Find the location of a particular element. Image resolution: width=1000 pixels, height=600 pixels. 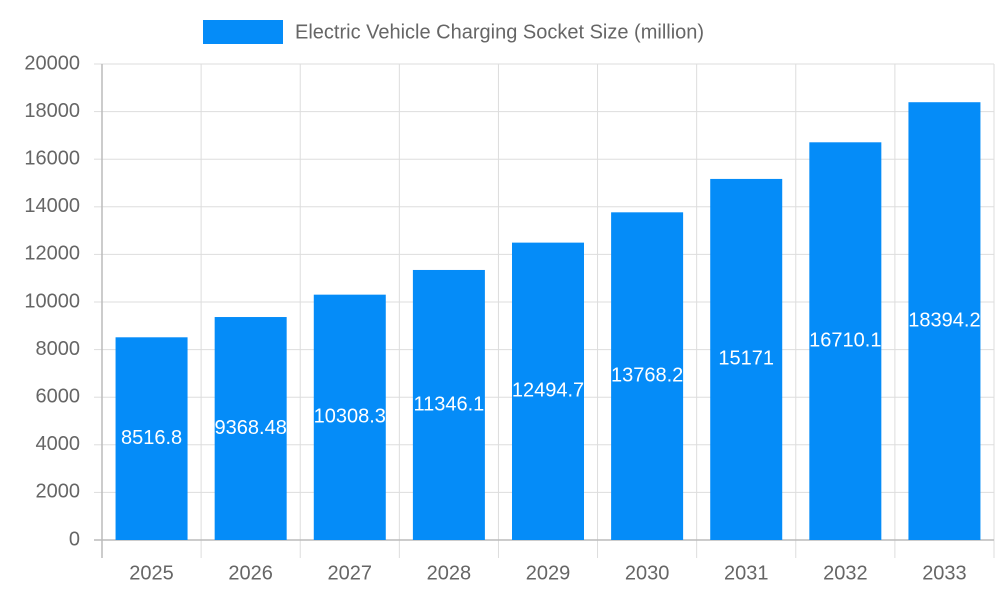

x-tick-label: 2027 is located at coordinates (350, 573).